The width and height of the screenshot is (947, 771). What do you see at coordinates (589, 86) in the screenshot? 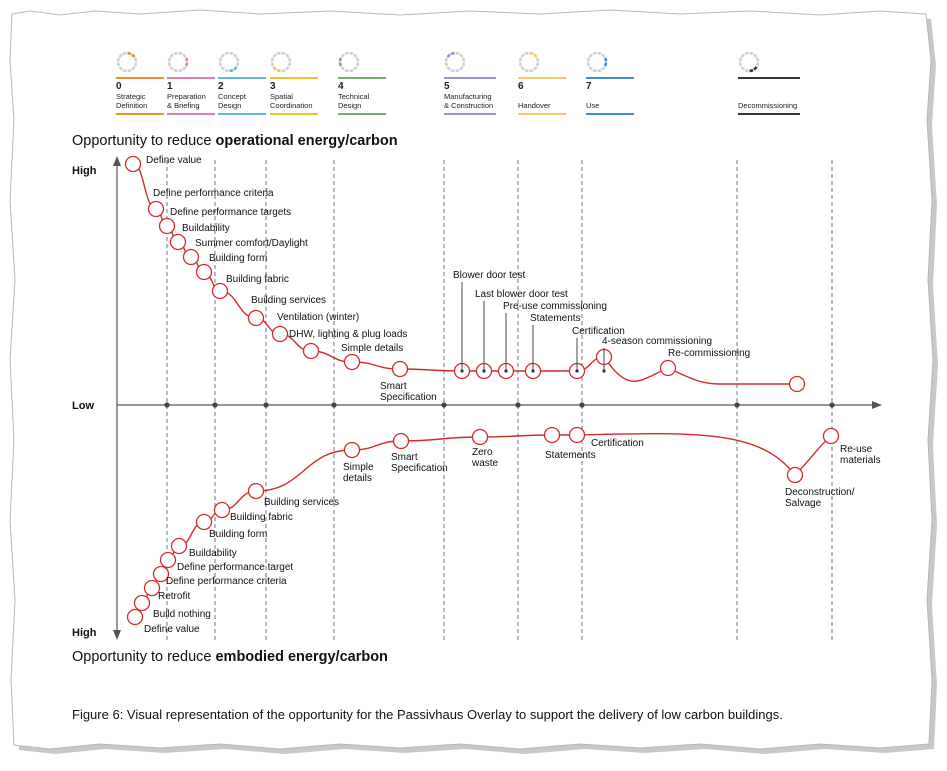
I see `stage-number: 7` at bounding box center [589, 86].